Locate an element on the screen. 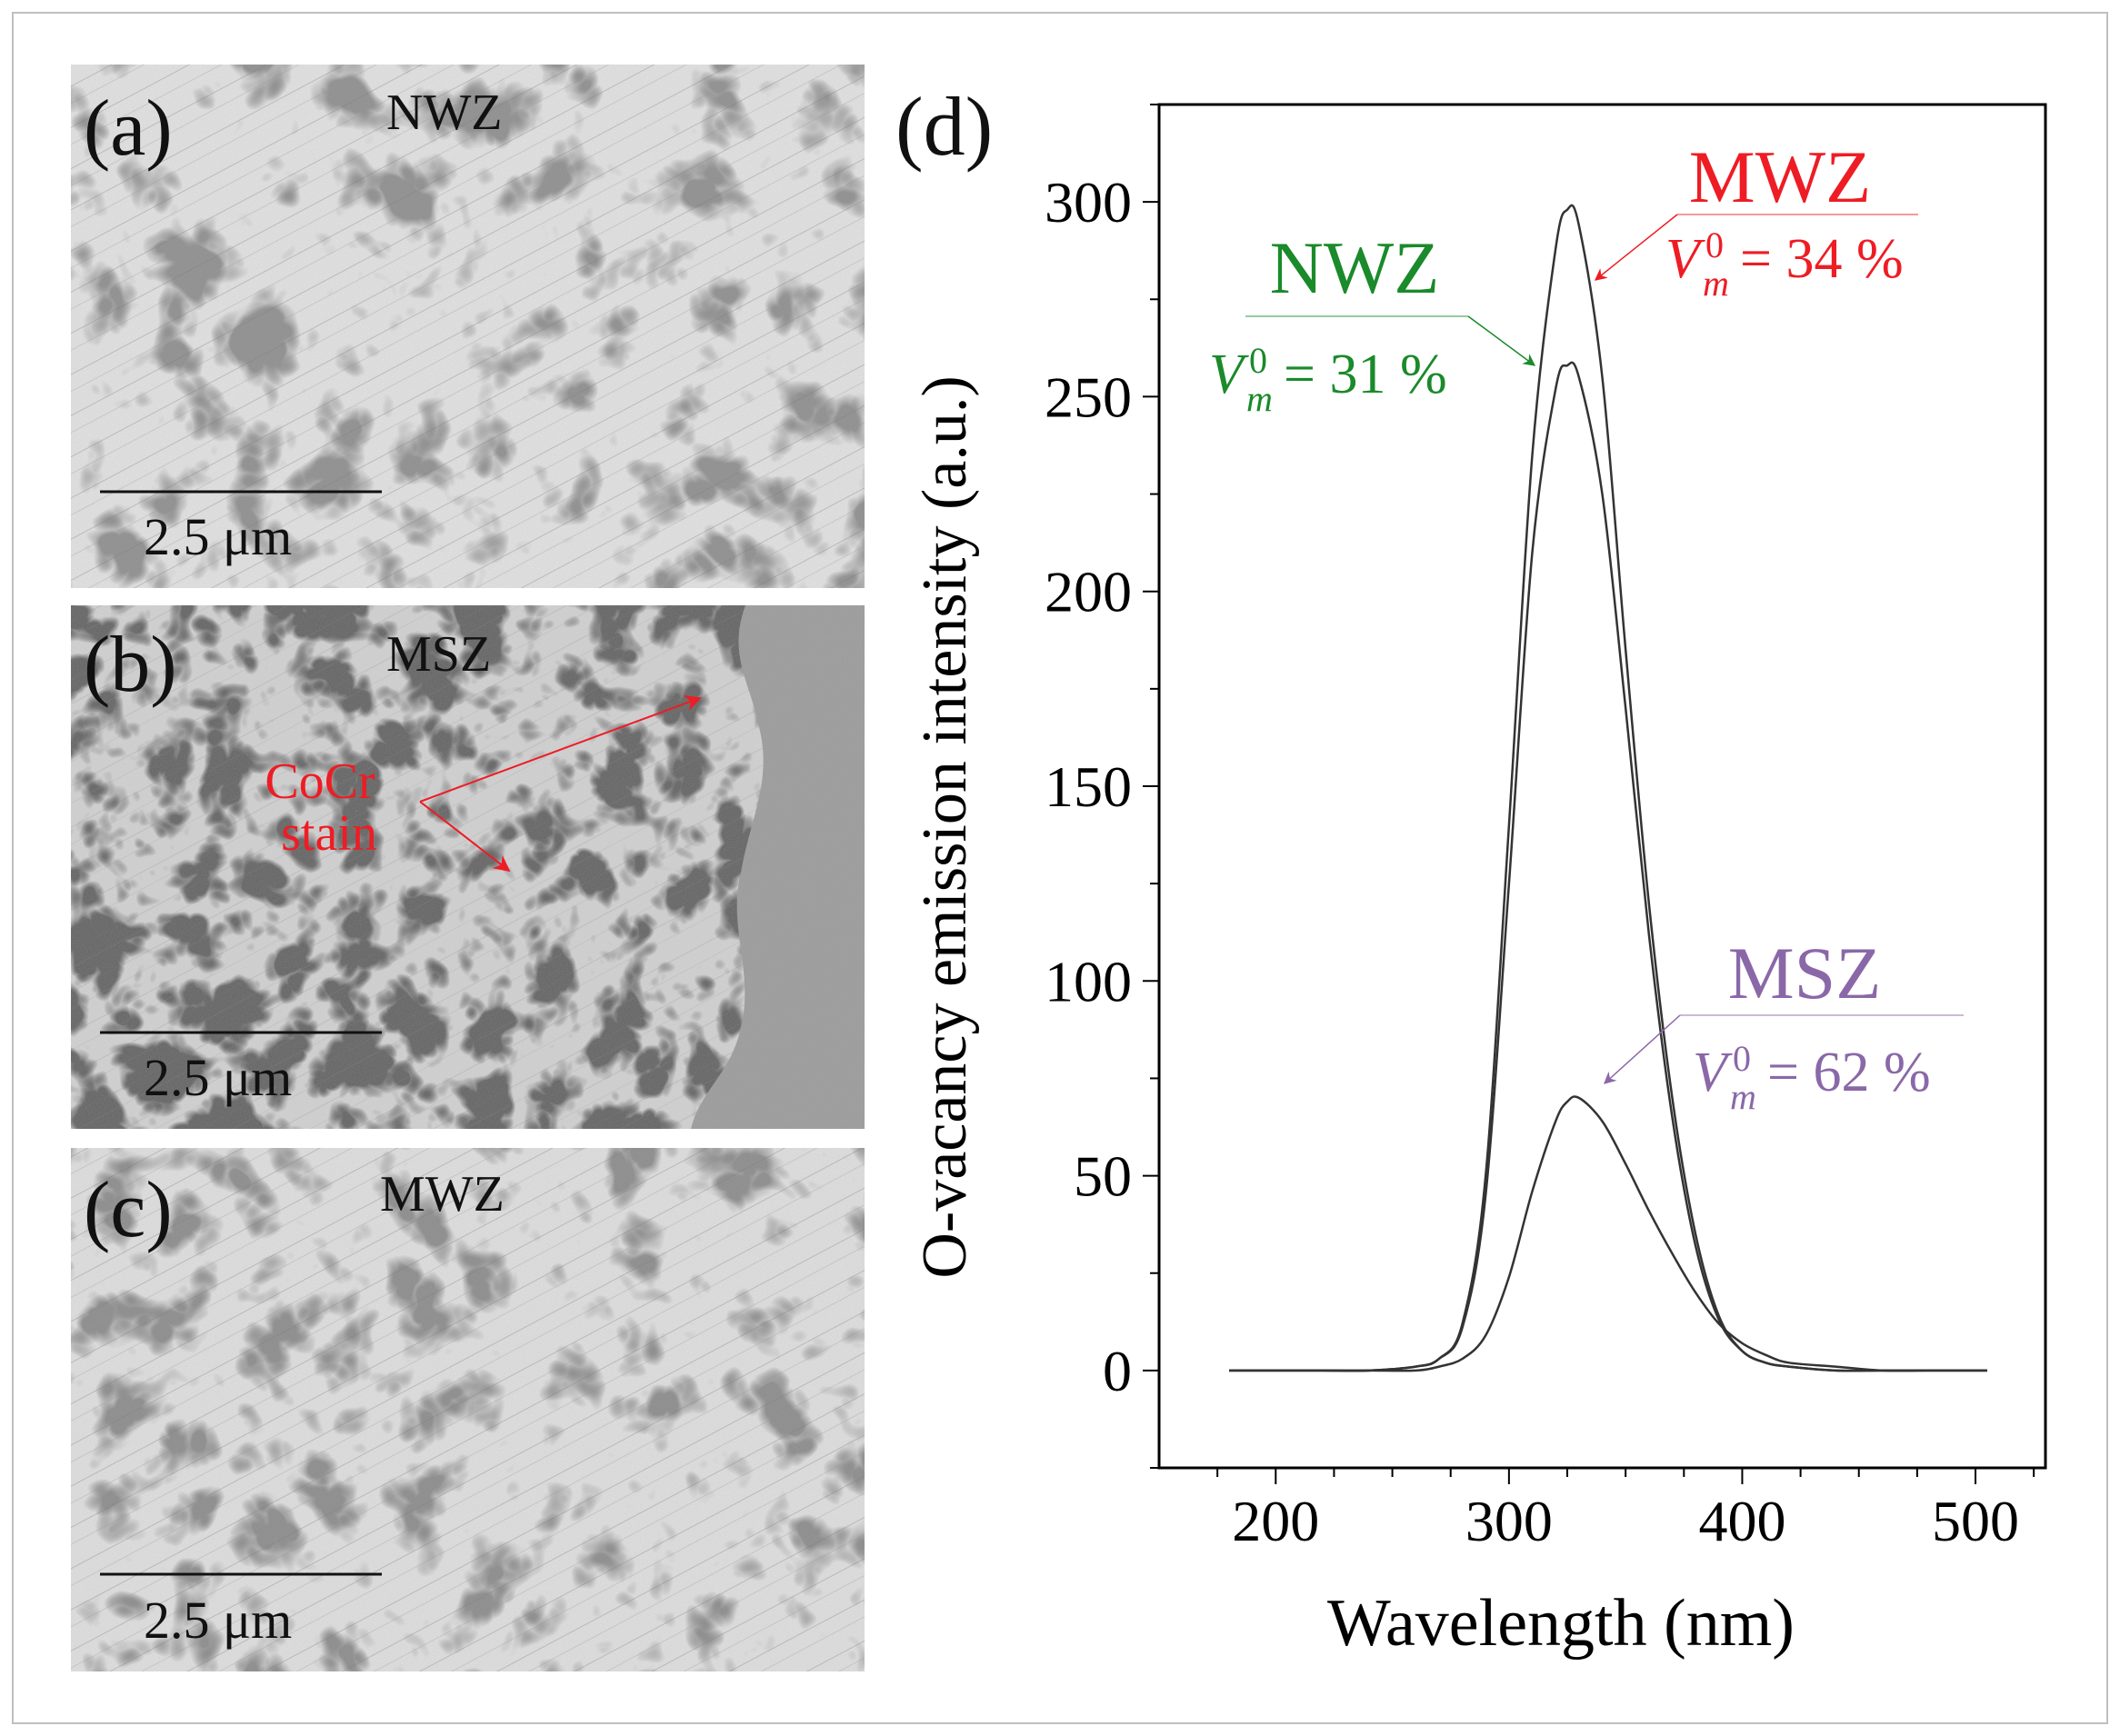 The width and height of the screenshot is (2120, 1736). y-axis-label: O-vacancy emission intensity (a.u.) is located at coordinates (945, 826).